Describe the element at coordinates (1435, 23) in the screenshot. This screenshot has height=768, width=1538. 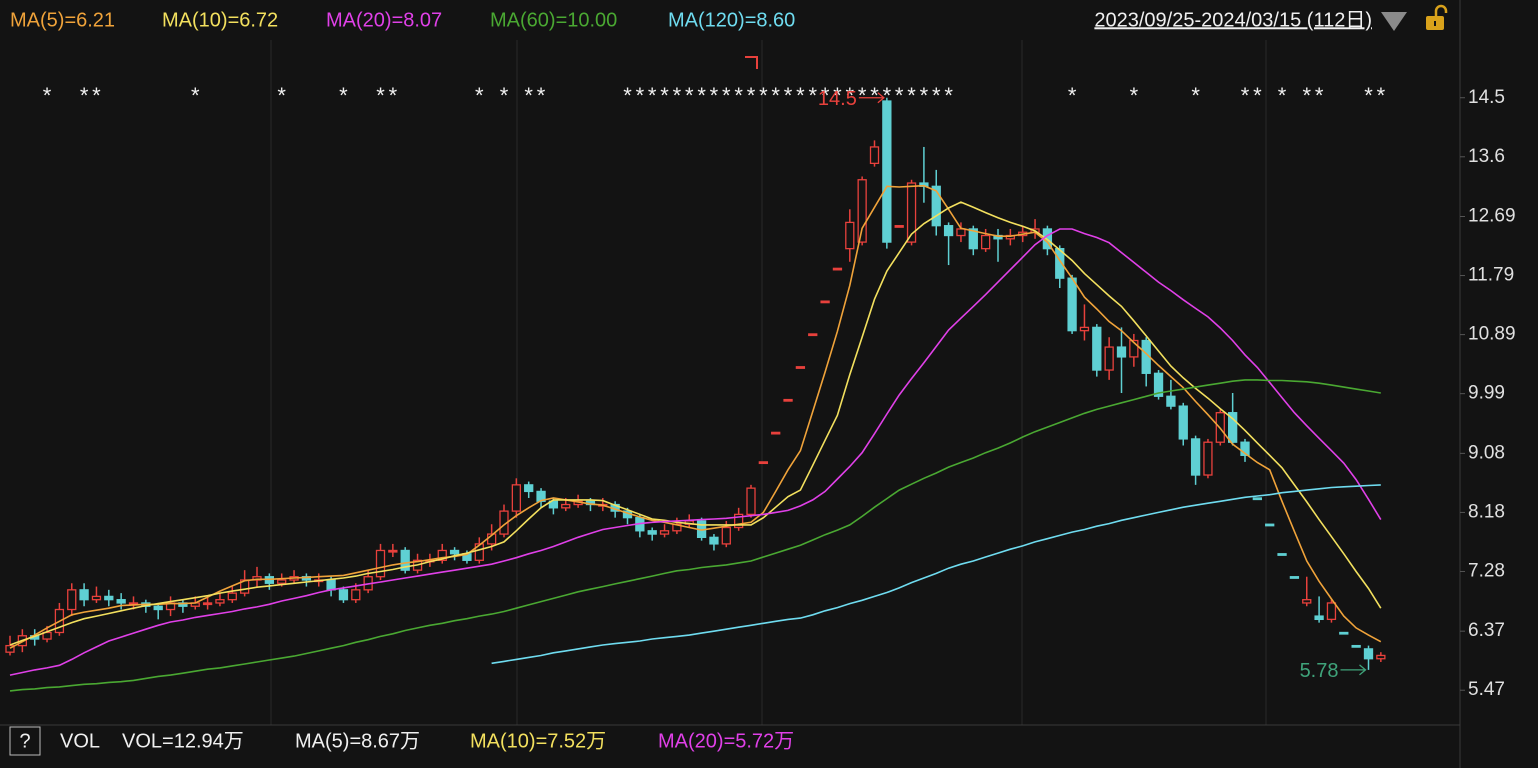
I see `lock-hole` at that location.